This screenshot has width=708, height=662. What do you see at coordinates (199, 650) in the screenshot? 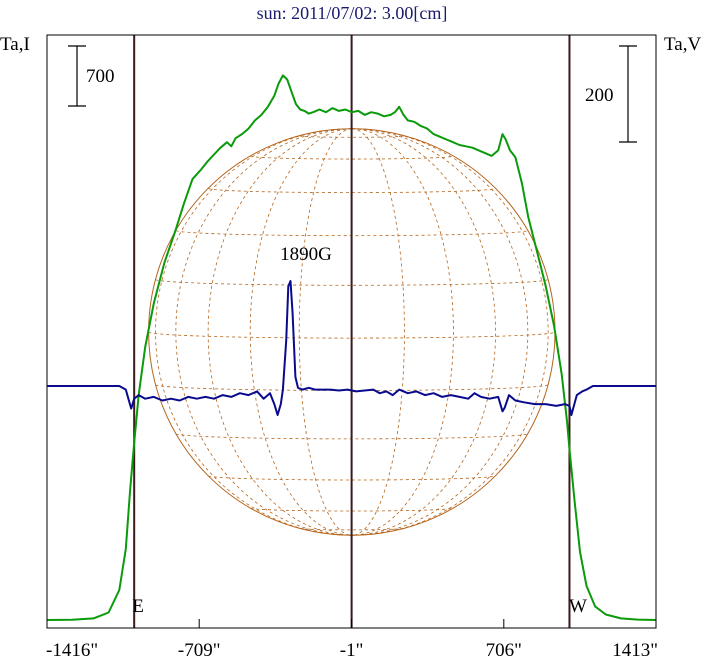
I see `x-tick-label: -709"` at bounding box center [199, 650].